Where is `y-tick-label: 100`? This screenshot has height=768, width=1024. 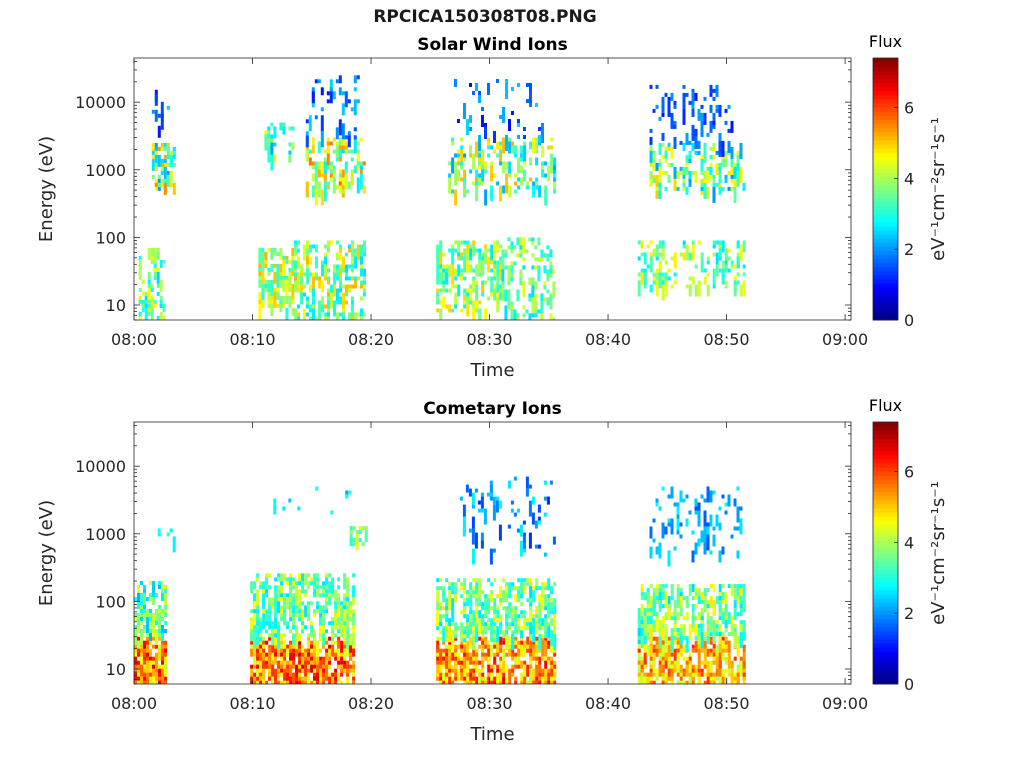
y-tick-label: 100 is located at coordinates (110, 237).